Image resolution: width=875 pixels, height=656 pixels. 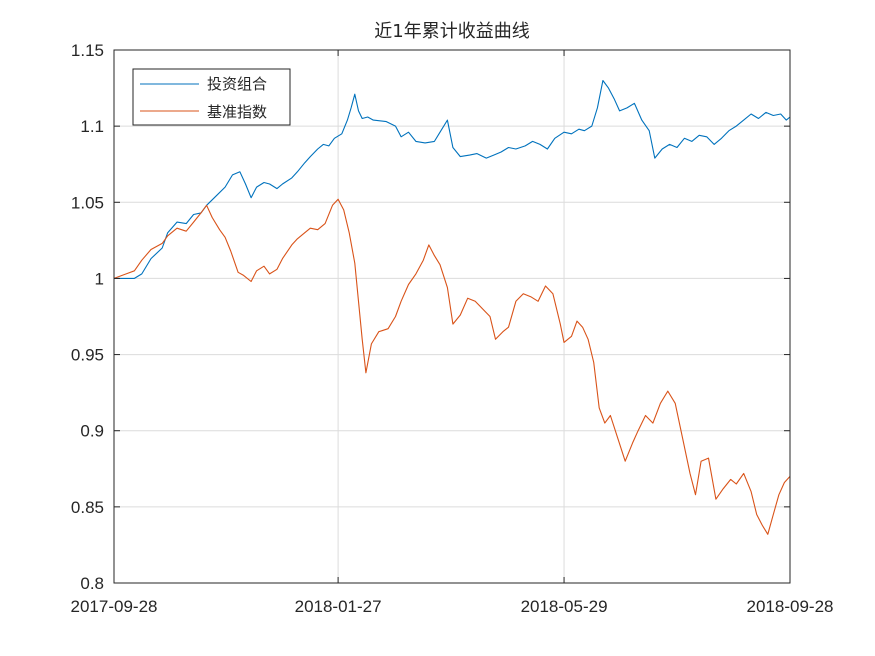 I want to click on legend: 投资组合 基准指数, so click(x=211, y=97).